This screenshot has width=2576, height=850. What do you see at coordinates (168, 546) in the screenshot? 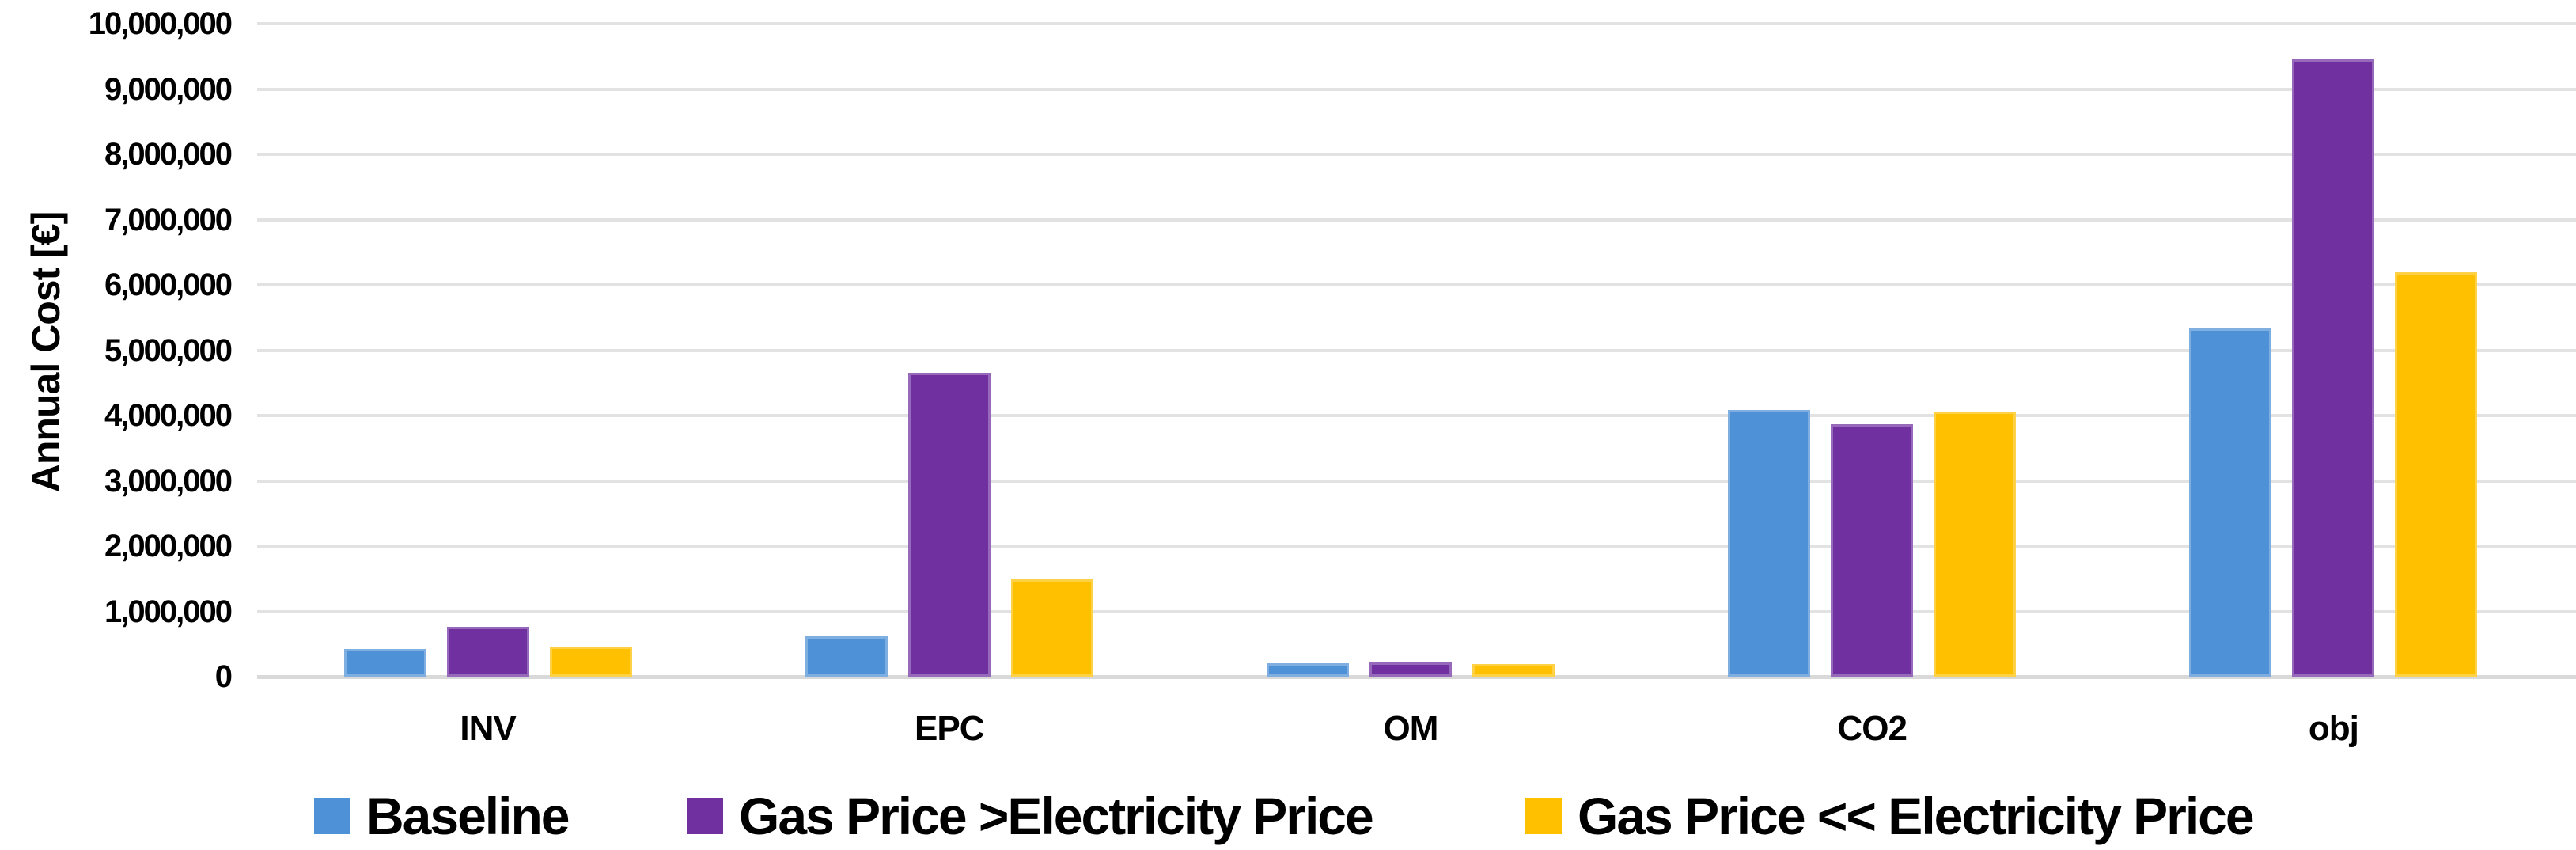
I see `y-axis-tick-label: 2,000,000` at bounding box center [168, 546].